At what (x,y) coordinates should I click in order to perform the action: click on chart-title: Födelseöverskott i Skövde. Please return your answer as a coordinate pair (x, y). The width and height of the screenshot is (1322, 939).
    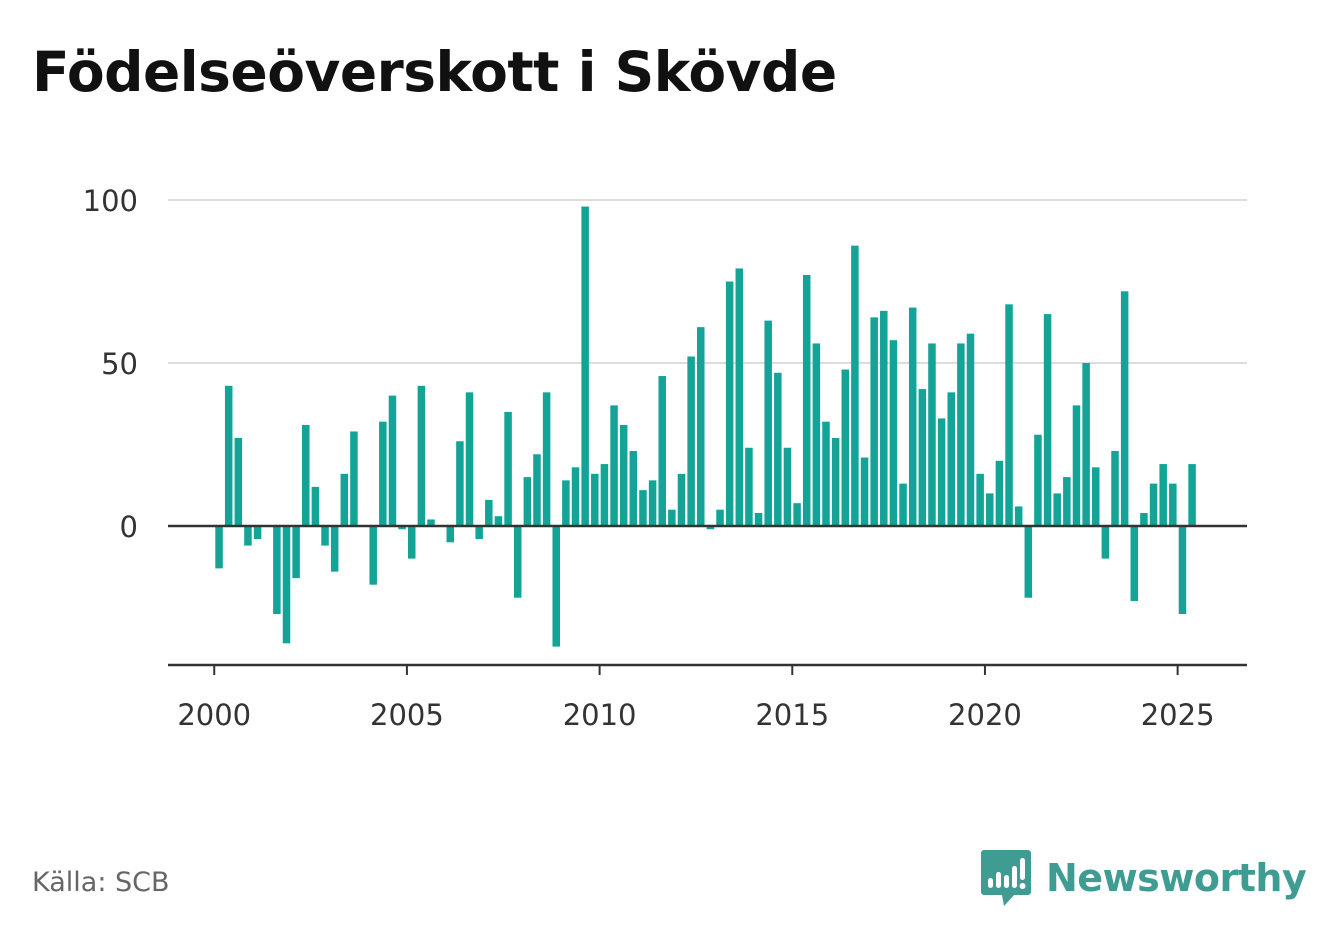
    Looking at the image, I should click on (434, 72).